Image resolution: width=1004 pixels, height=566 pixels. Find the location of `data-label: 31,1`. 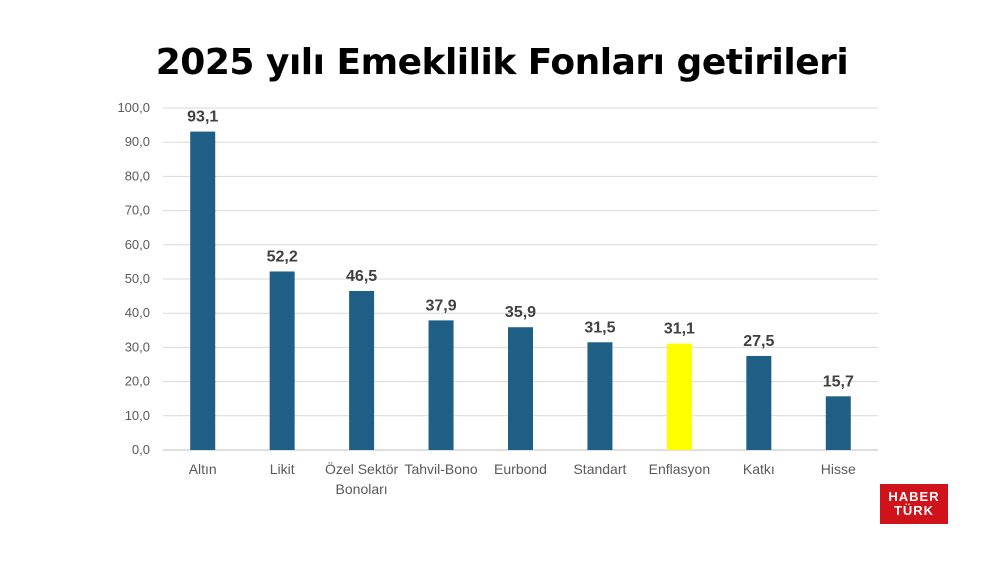

data-label: 31,1 is located at coordinates (679, 329).